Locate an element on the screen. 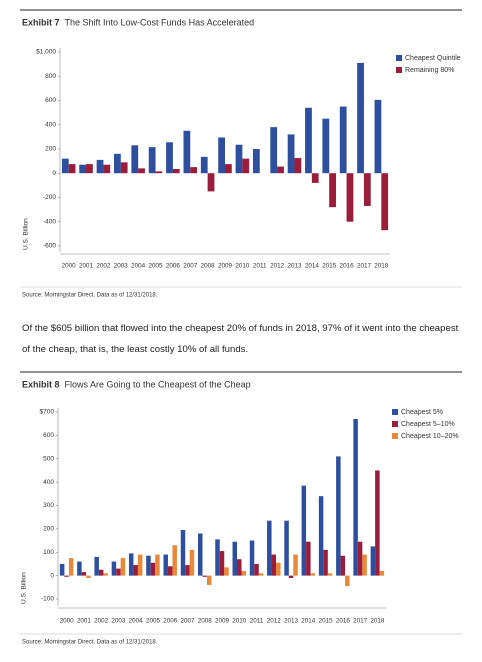 The height and width of the screenshot is (662, 482). y-tick-label: -200 is located at coordinates (49, 197).